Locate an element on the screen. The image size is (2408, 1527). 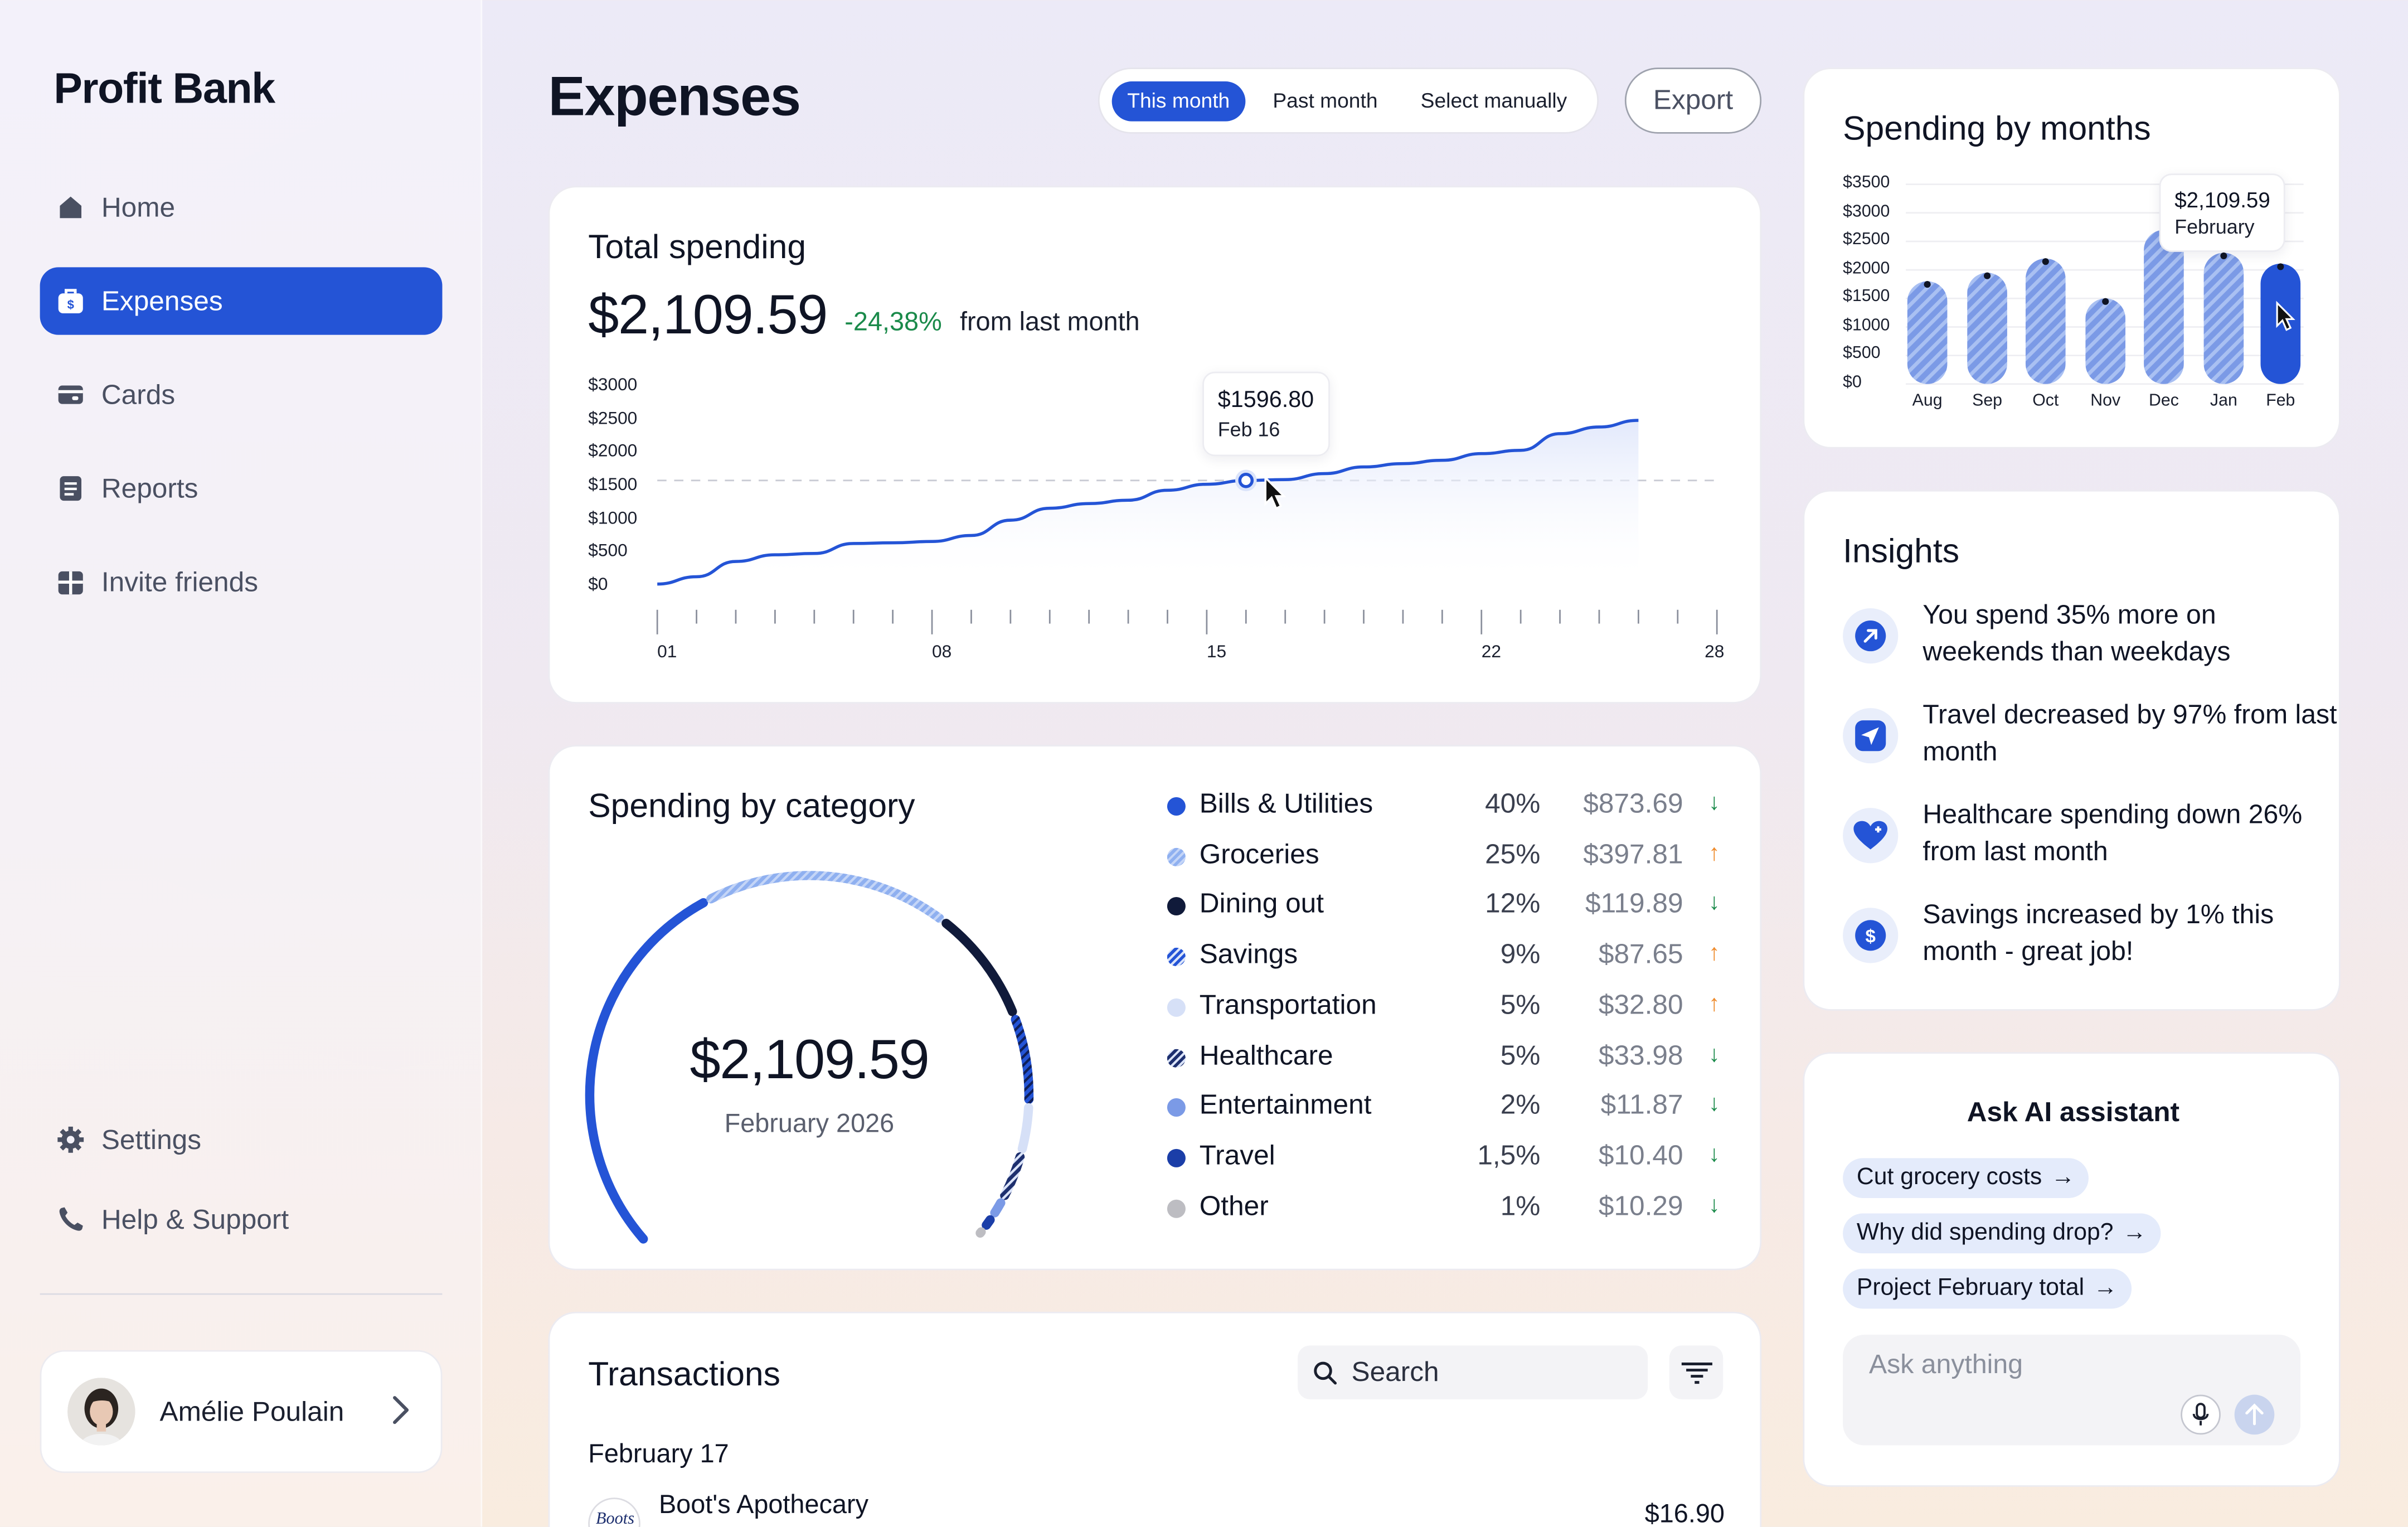
bar-sep is located at coordinates (1987, 328).